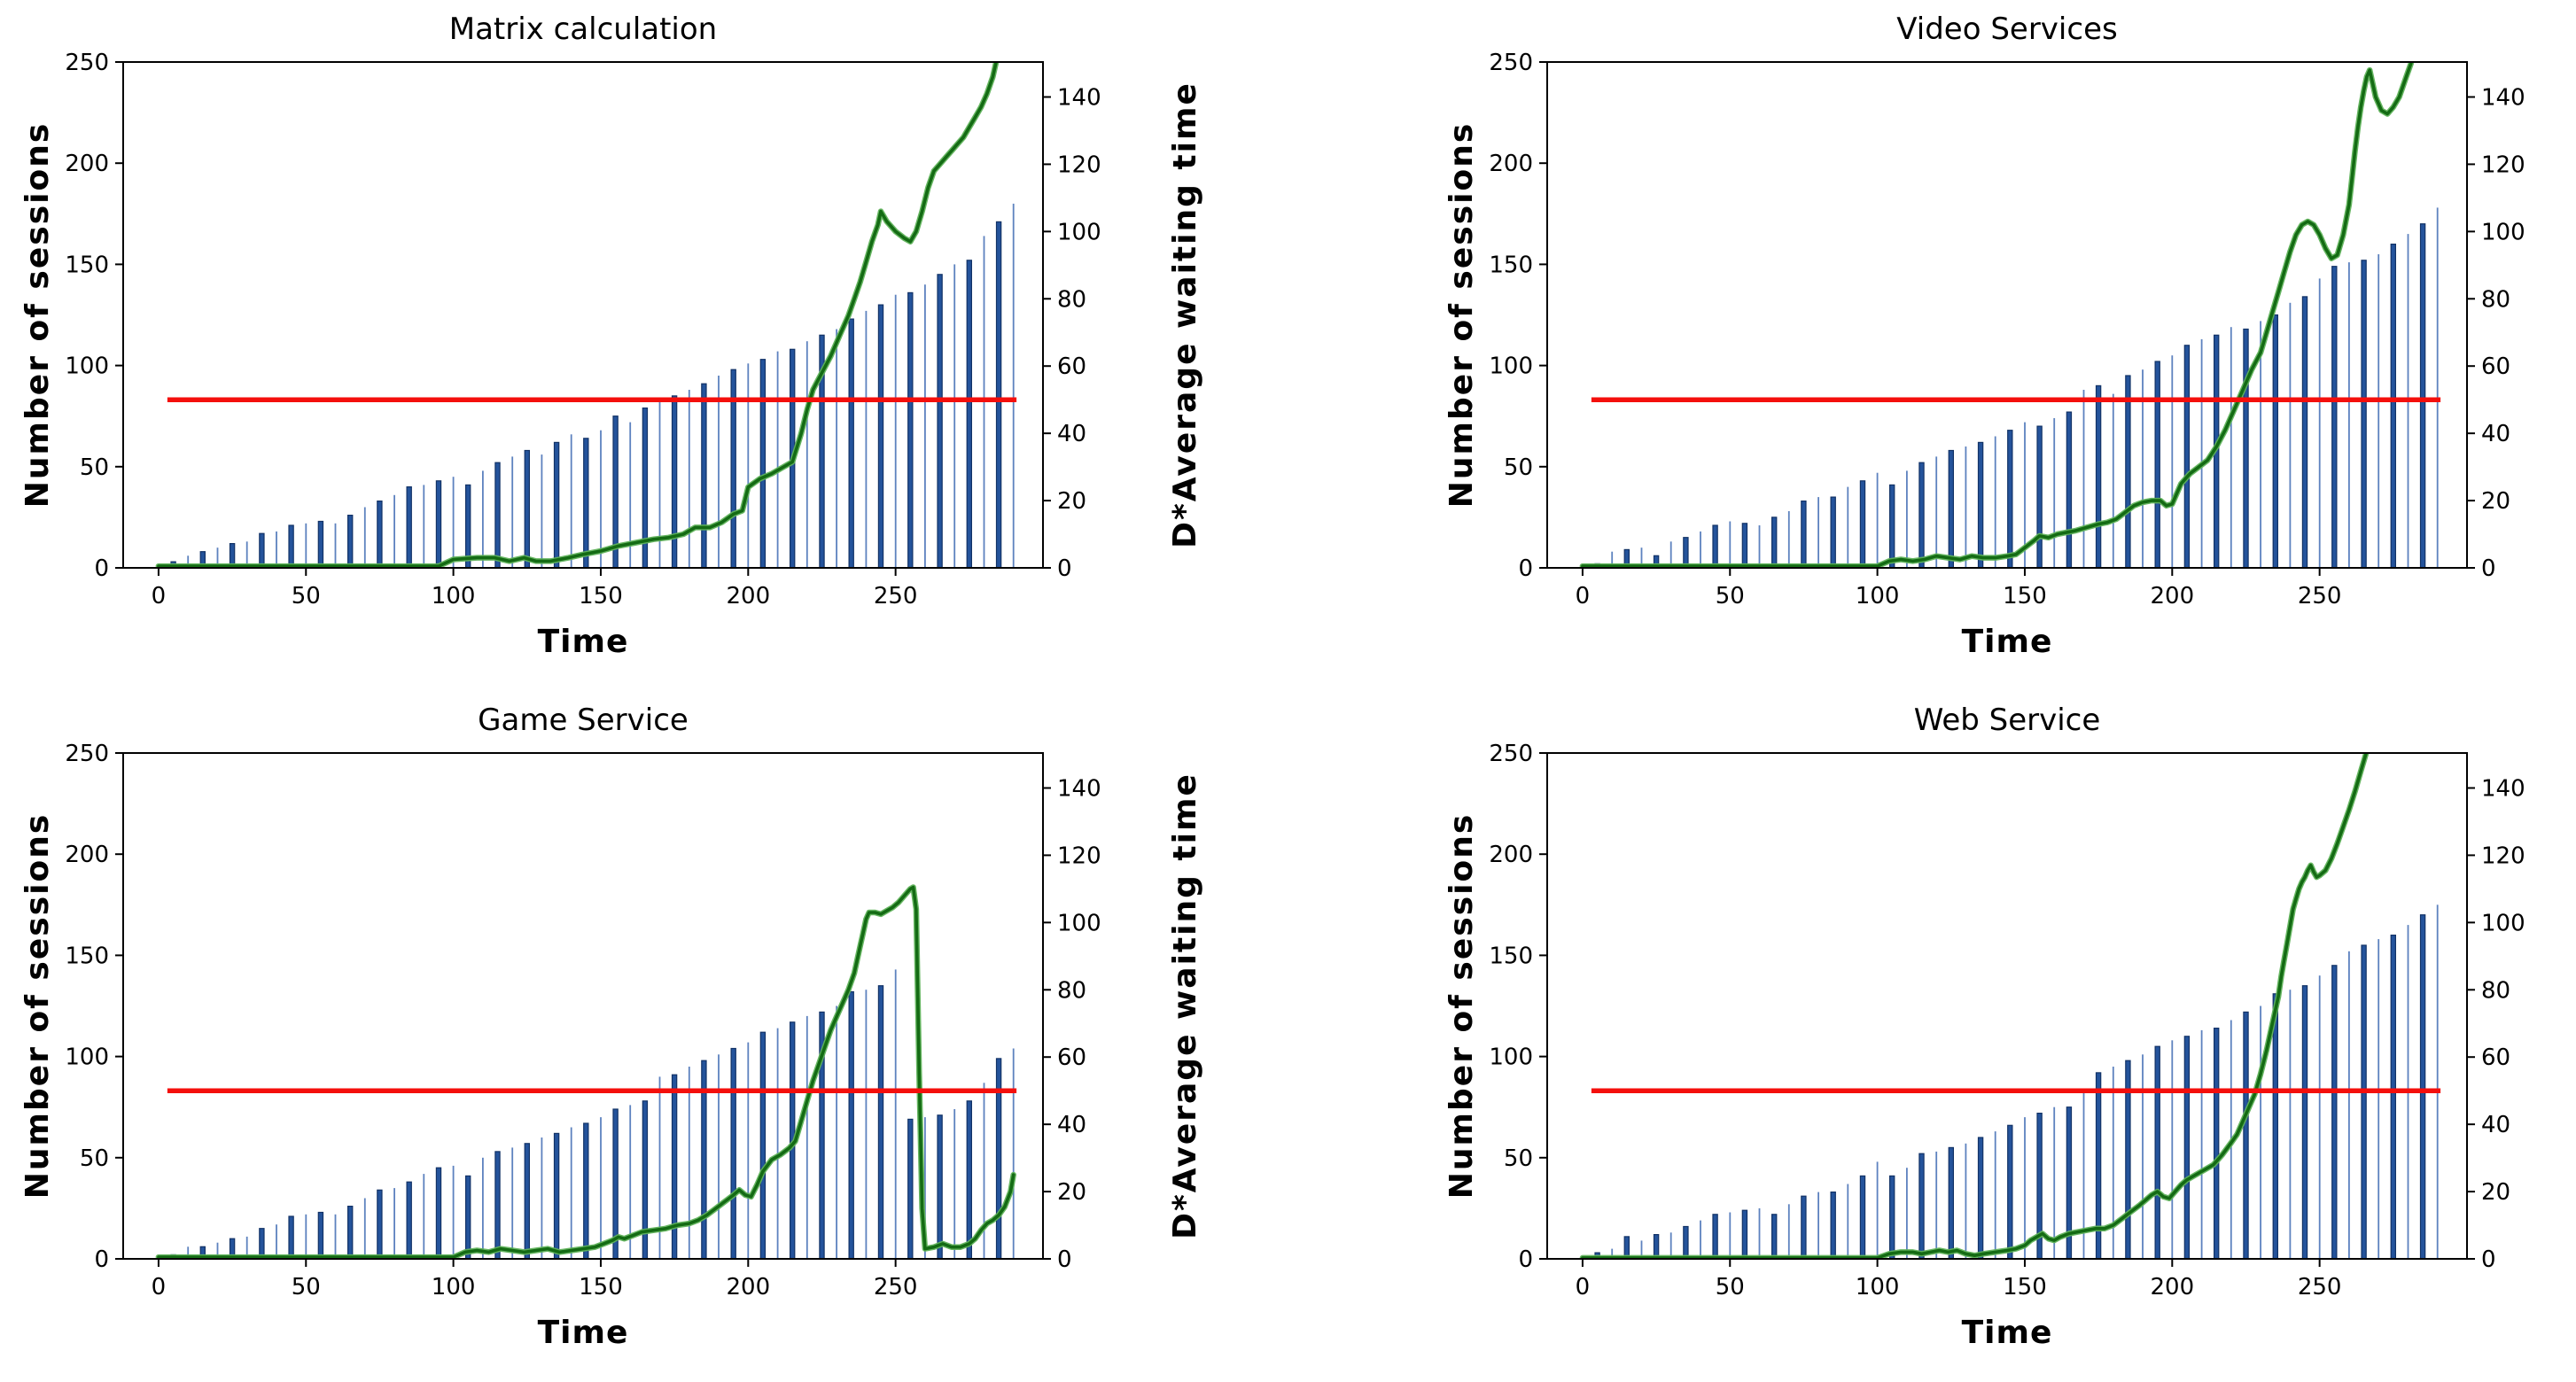  What do you see at coordinates (2010, 1082) in the screenshot?
I see `session-bars` at bounding box center [2010, 1082].